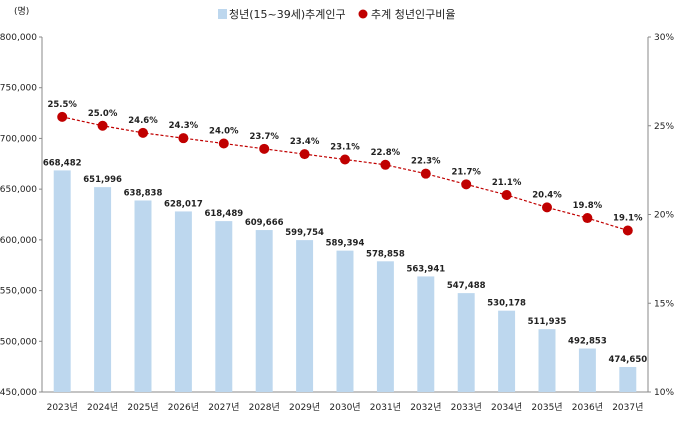 The width and height of the screenshot is (680, 428). What do you see at coordinates (18, 190) in the screenshot?
I see `y-left-tick-label: 650,000` at bounding box center [18, 190].